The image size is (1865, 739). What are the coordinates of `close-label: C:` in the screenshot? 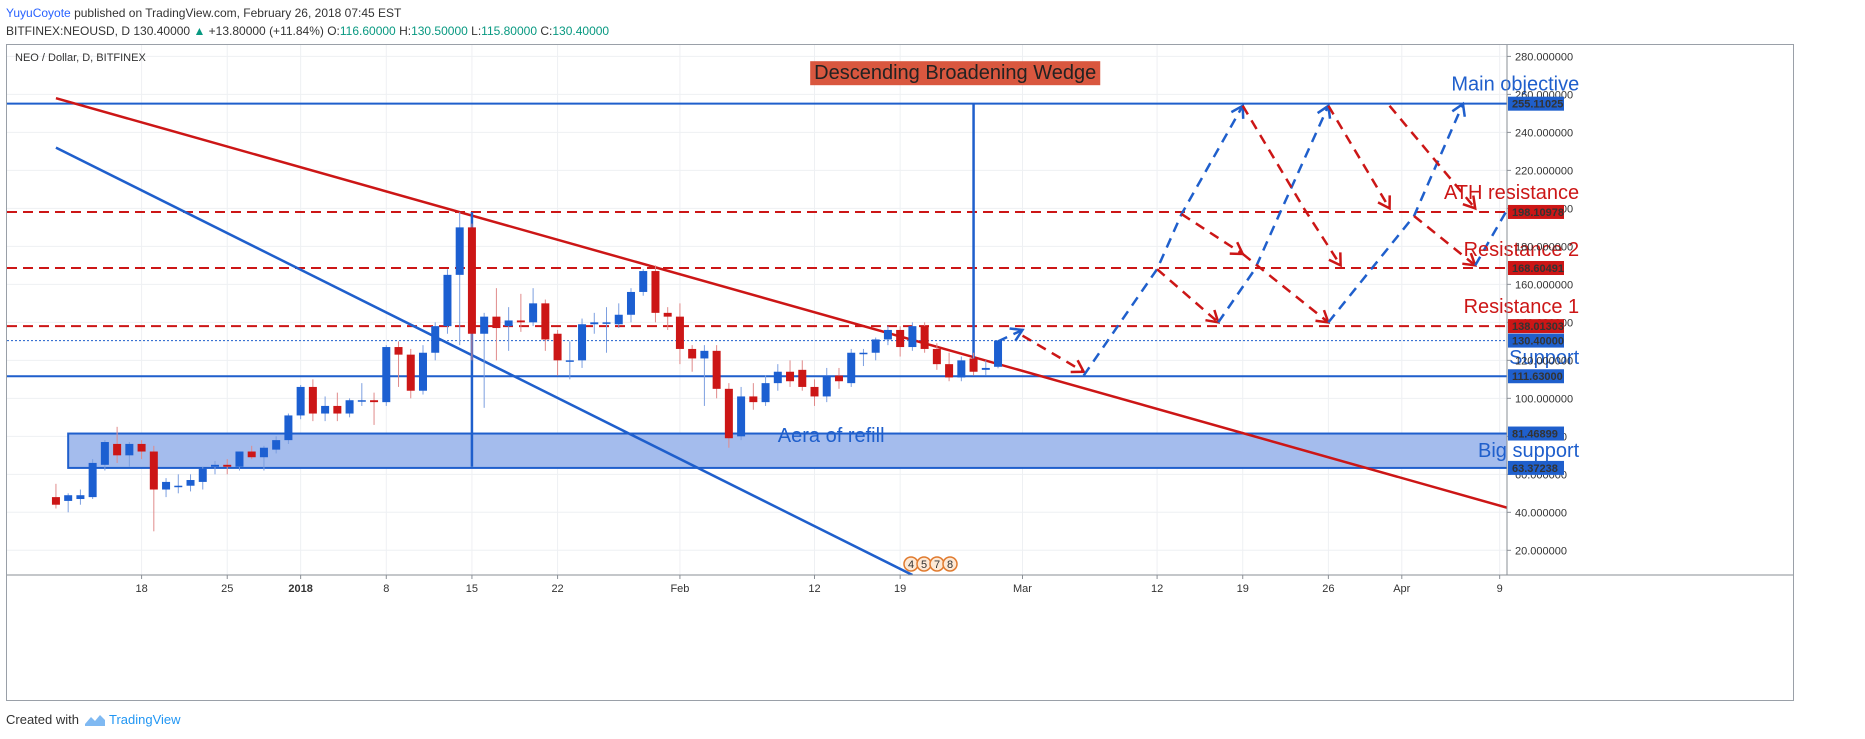 It's located at (546, 31).